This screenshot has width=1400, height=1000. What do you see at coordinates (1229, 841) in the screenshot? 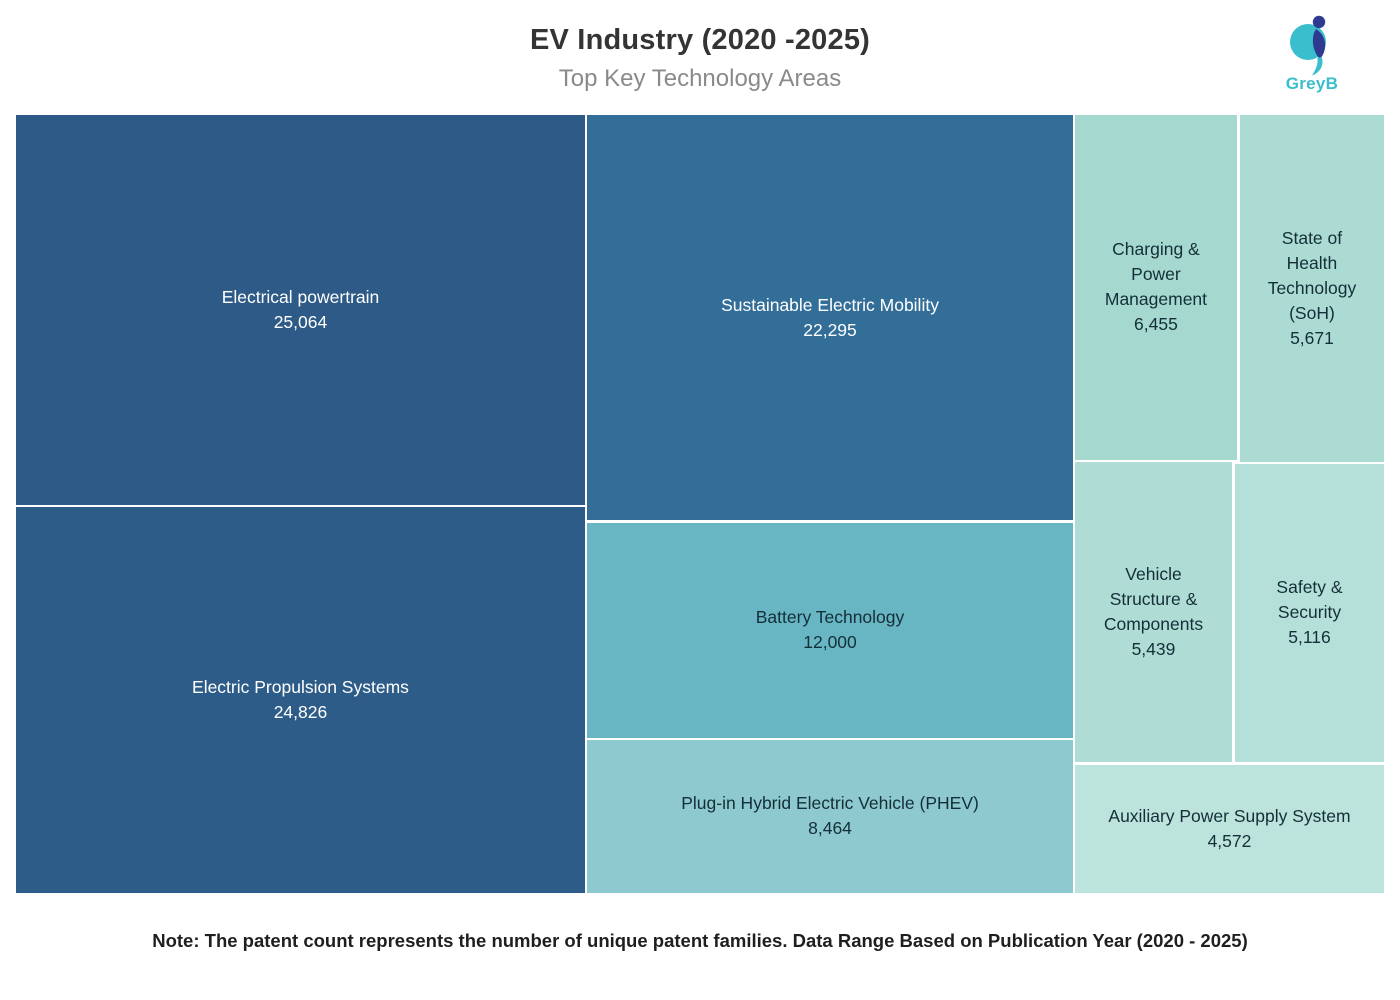
I see `treemap-node-value: 4,572` at bounding box center [1229, 841].